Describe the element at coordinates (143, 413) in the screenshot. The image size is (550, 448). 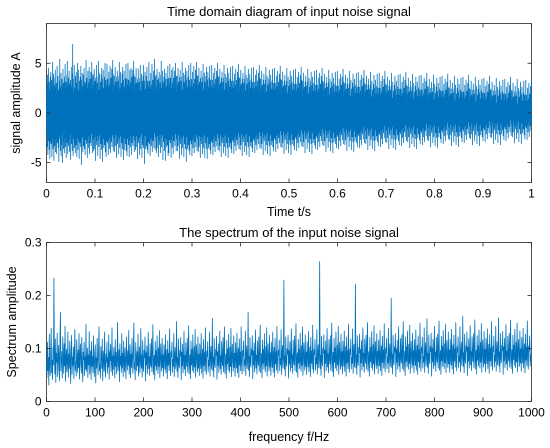
I see `x-tick-label: 200` at that location.